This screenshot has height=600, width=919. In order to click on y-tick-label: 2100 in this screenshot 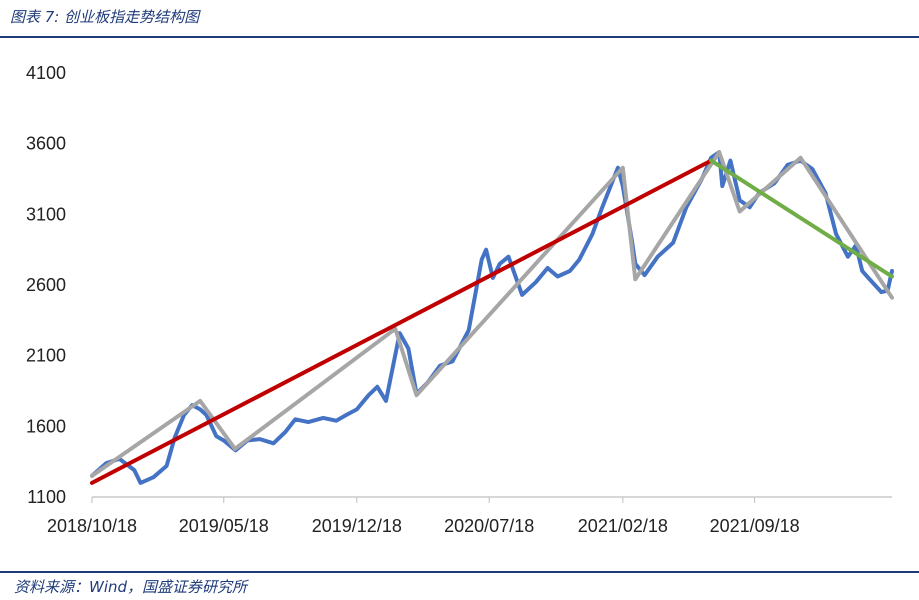, I will do `click(46, 356)`.